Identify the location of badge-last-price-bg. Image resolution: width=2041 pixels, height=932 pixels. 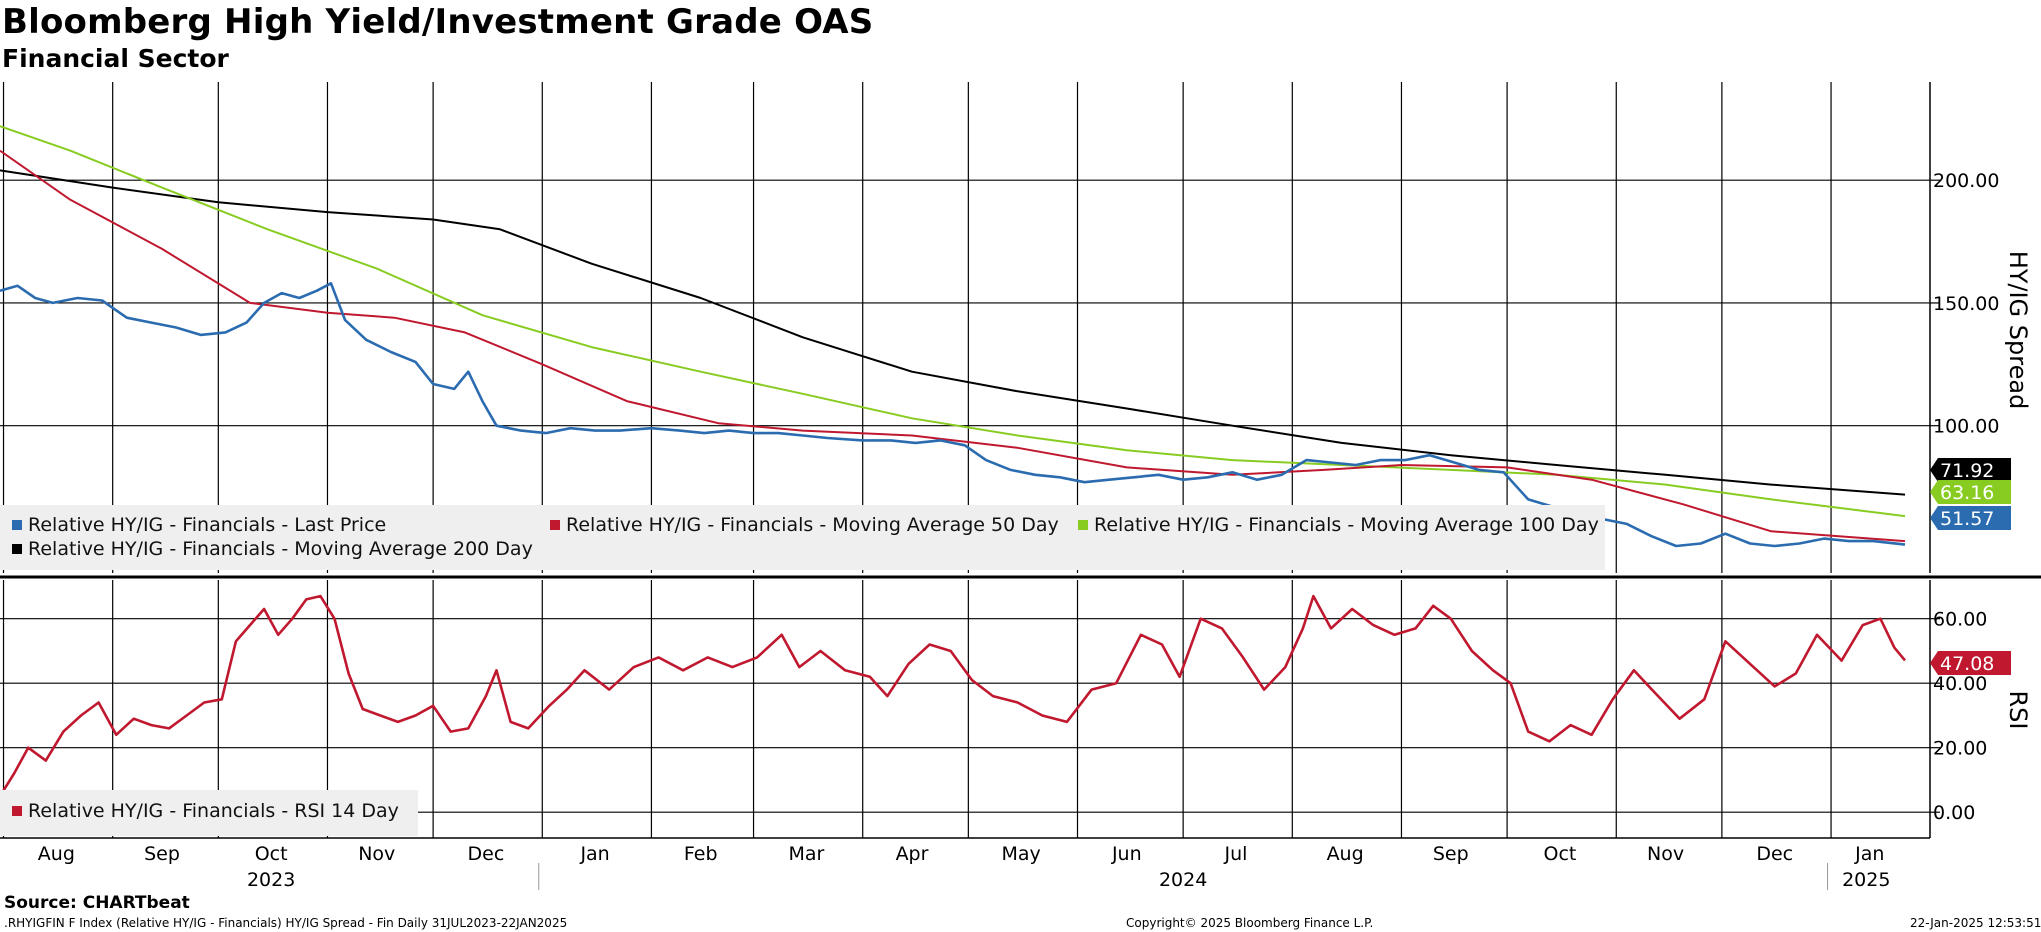
(1970, 518).